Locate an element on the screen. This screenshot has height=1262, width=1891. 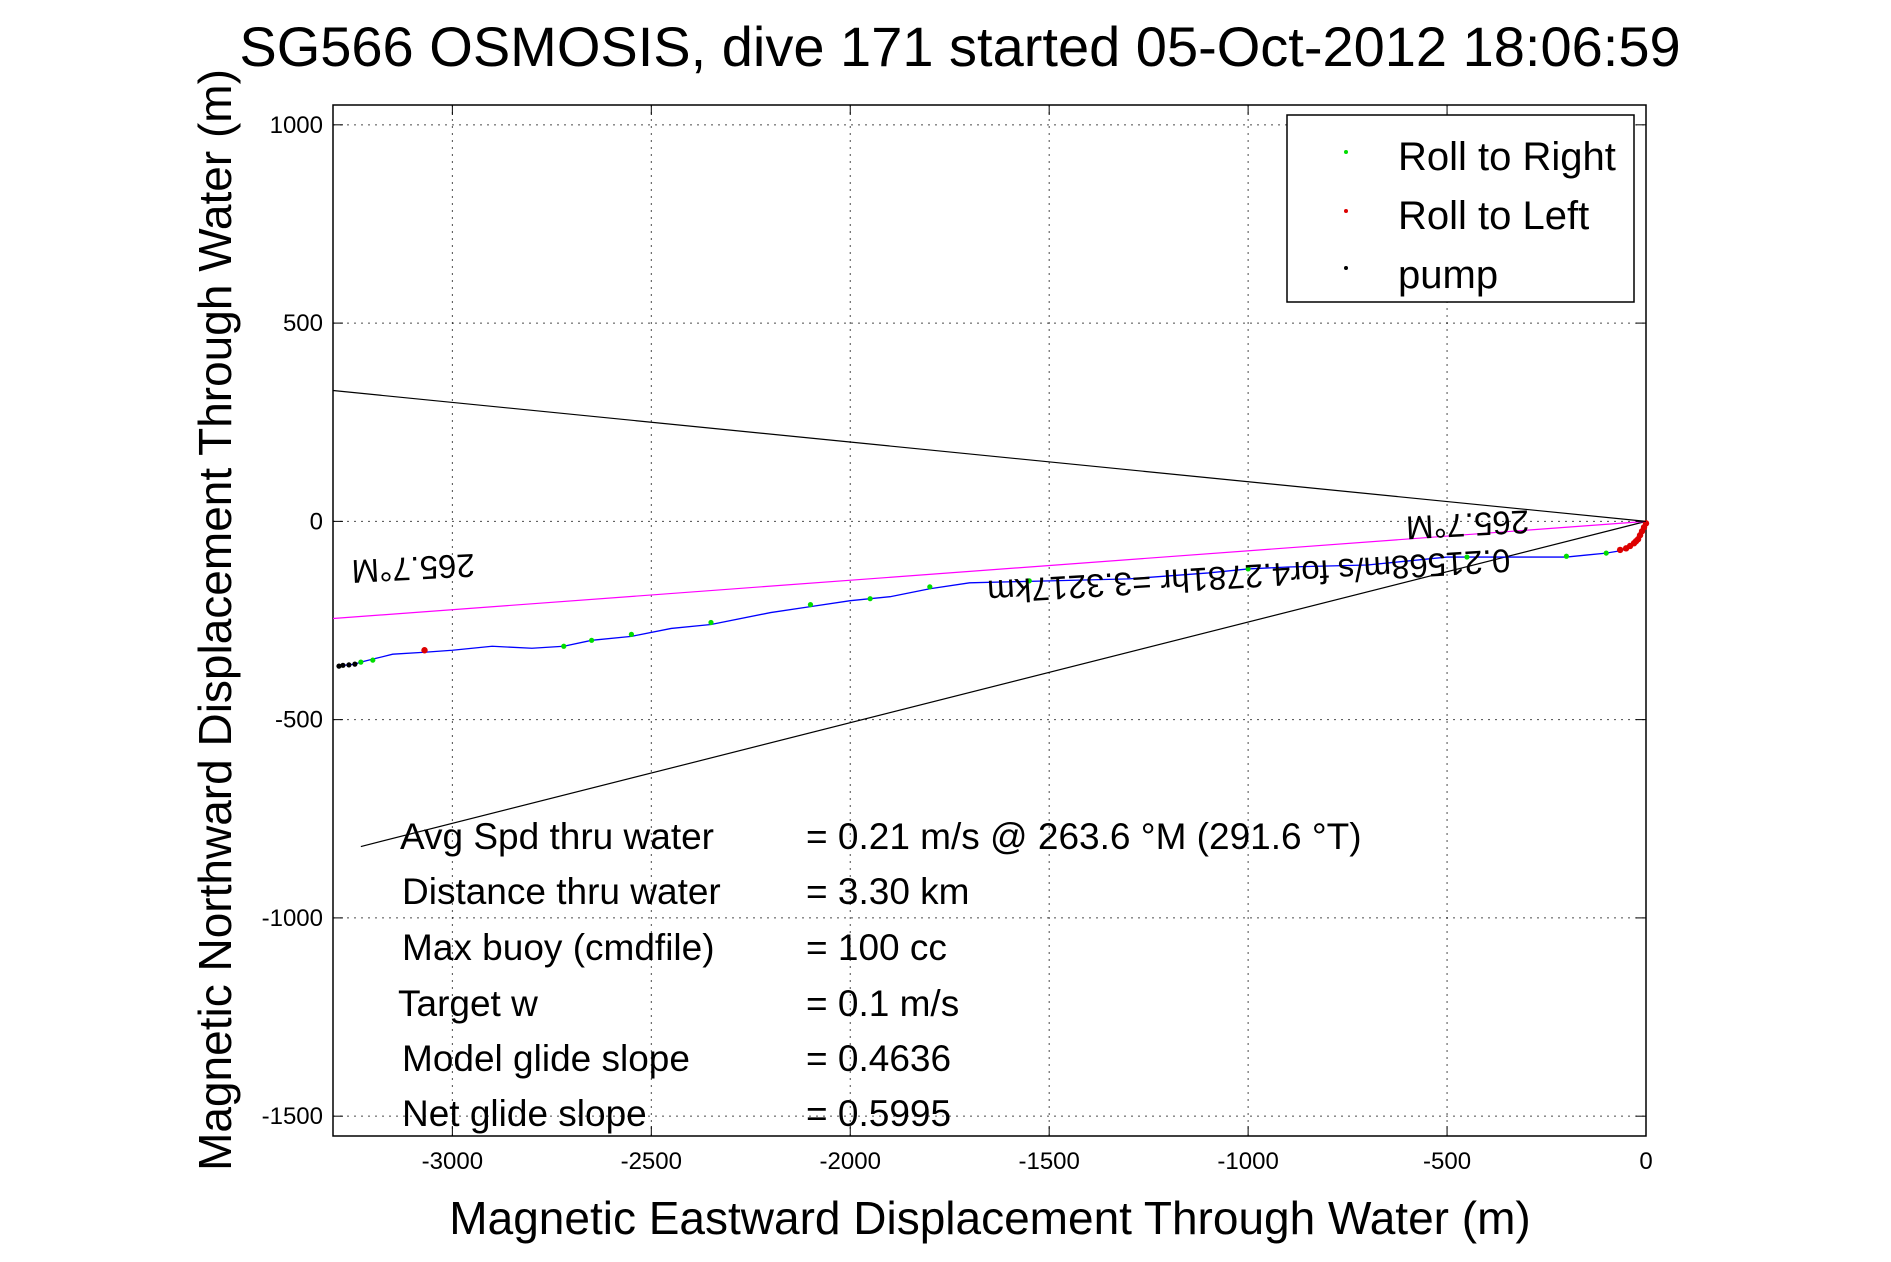
track-markers is located at coordinates (993, 594).